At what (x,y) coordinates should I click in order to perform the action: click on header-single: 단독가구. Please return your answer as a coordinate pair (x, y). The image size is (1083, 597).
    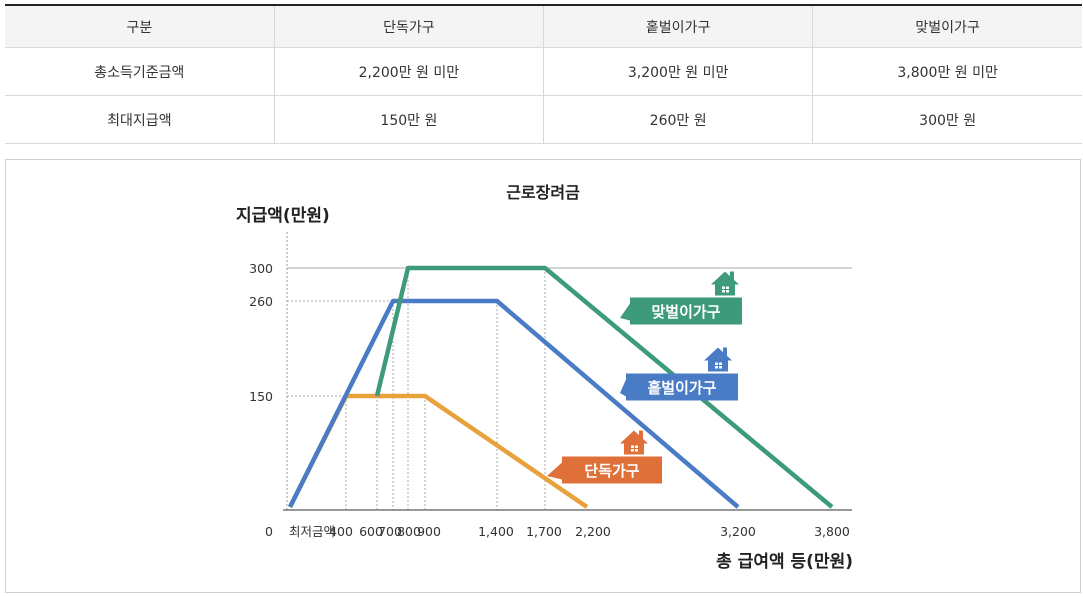
    Looking at the image, I should click on (409, 26).